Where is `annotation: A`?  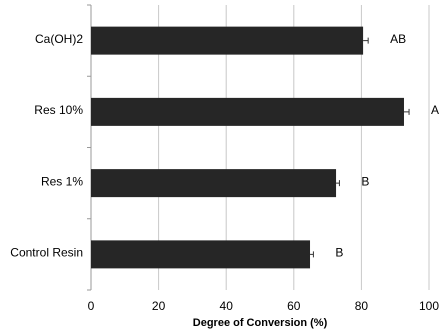
annotation: A is located at coordinates (435, 110).